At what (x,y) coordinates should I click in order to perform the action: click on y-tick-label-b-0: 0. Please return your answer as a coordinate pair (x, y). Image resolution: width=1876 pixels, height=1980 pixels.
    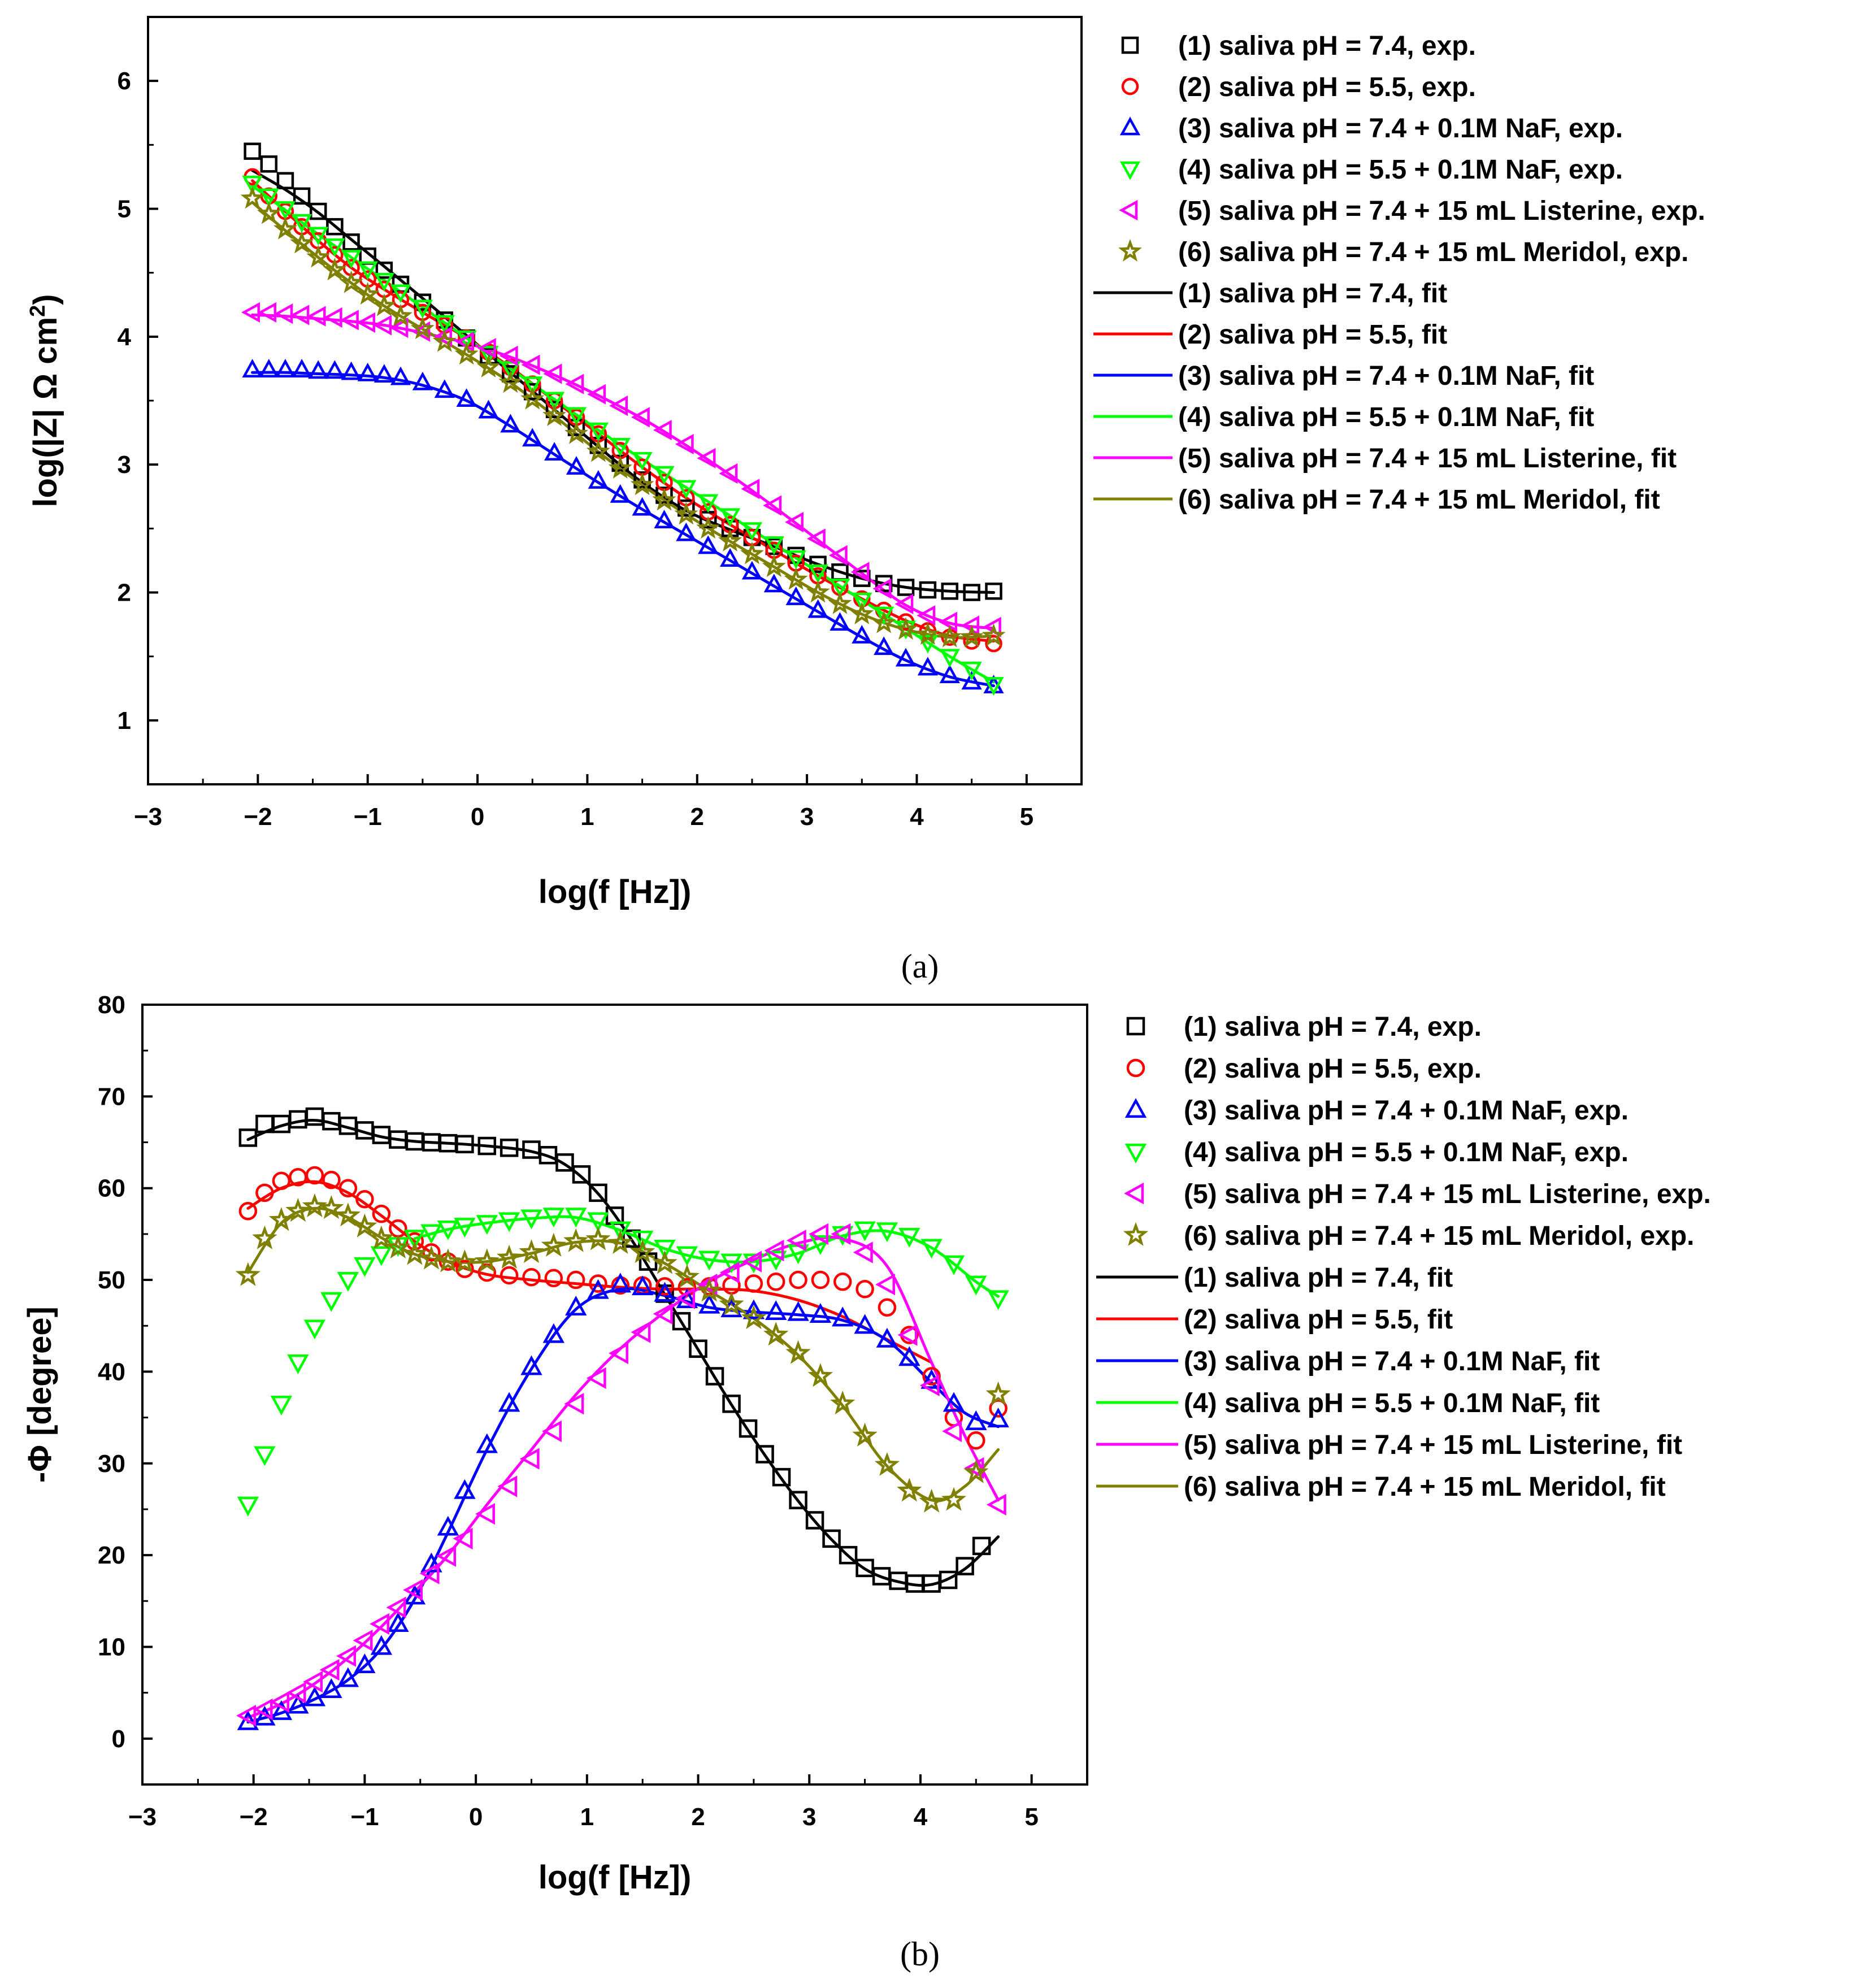
    Looking at the image, I should click on (118, 1739).